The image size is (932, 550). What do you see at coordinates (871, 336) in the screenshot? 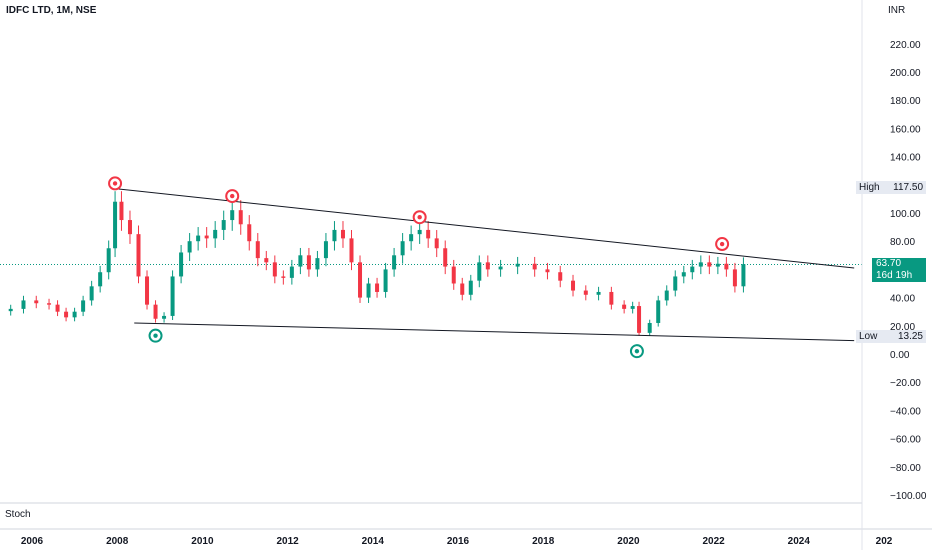
I see `low-label: Low` at bounding box center [871, 336].